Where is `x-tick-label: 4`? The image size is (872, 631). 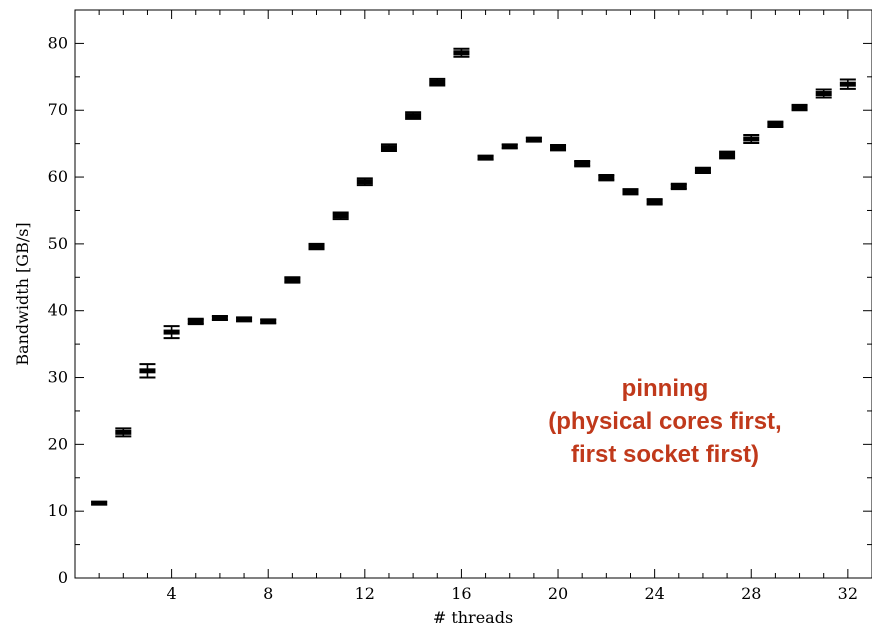
x-tick-label: 4 is located at coordinates (172, 593).